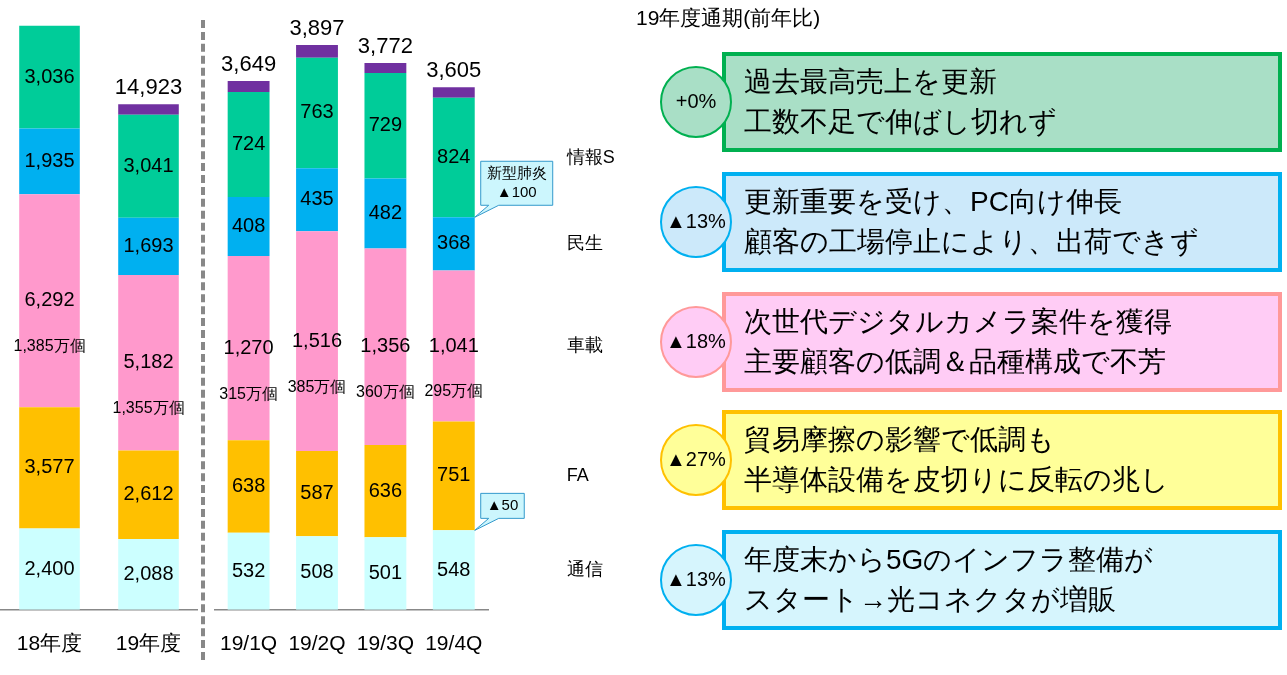  I want to click on data-label: 1,516, so click(317, 339).